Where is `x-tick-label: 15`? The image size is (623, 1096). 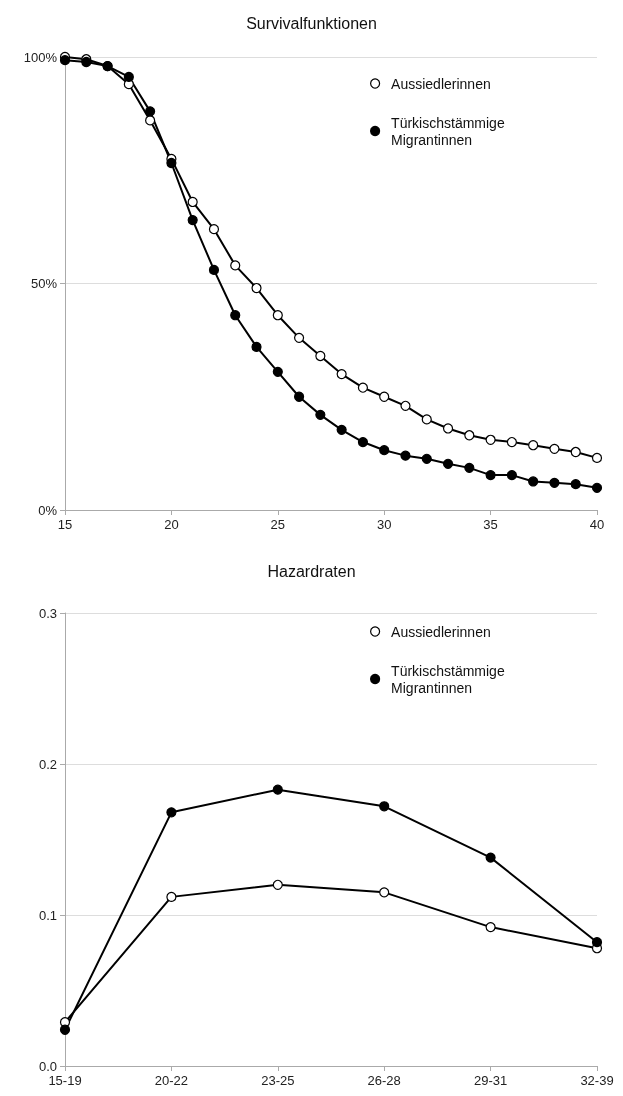
x-tick-label: 15 is located at coordinates (65, 524).